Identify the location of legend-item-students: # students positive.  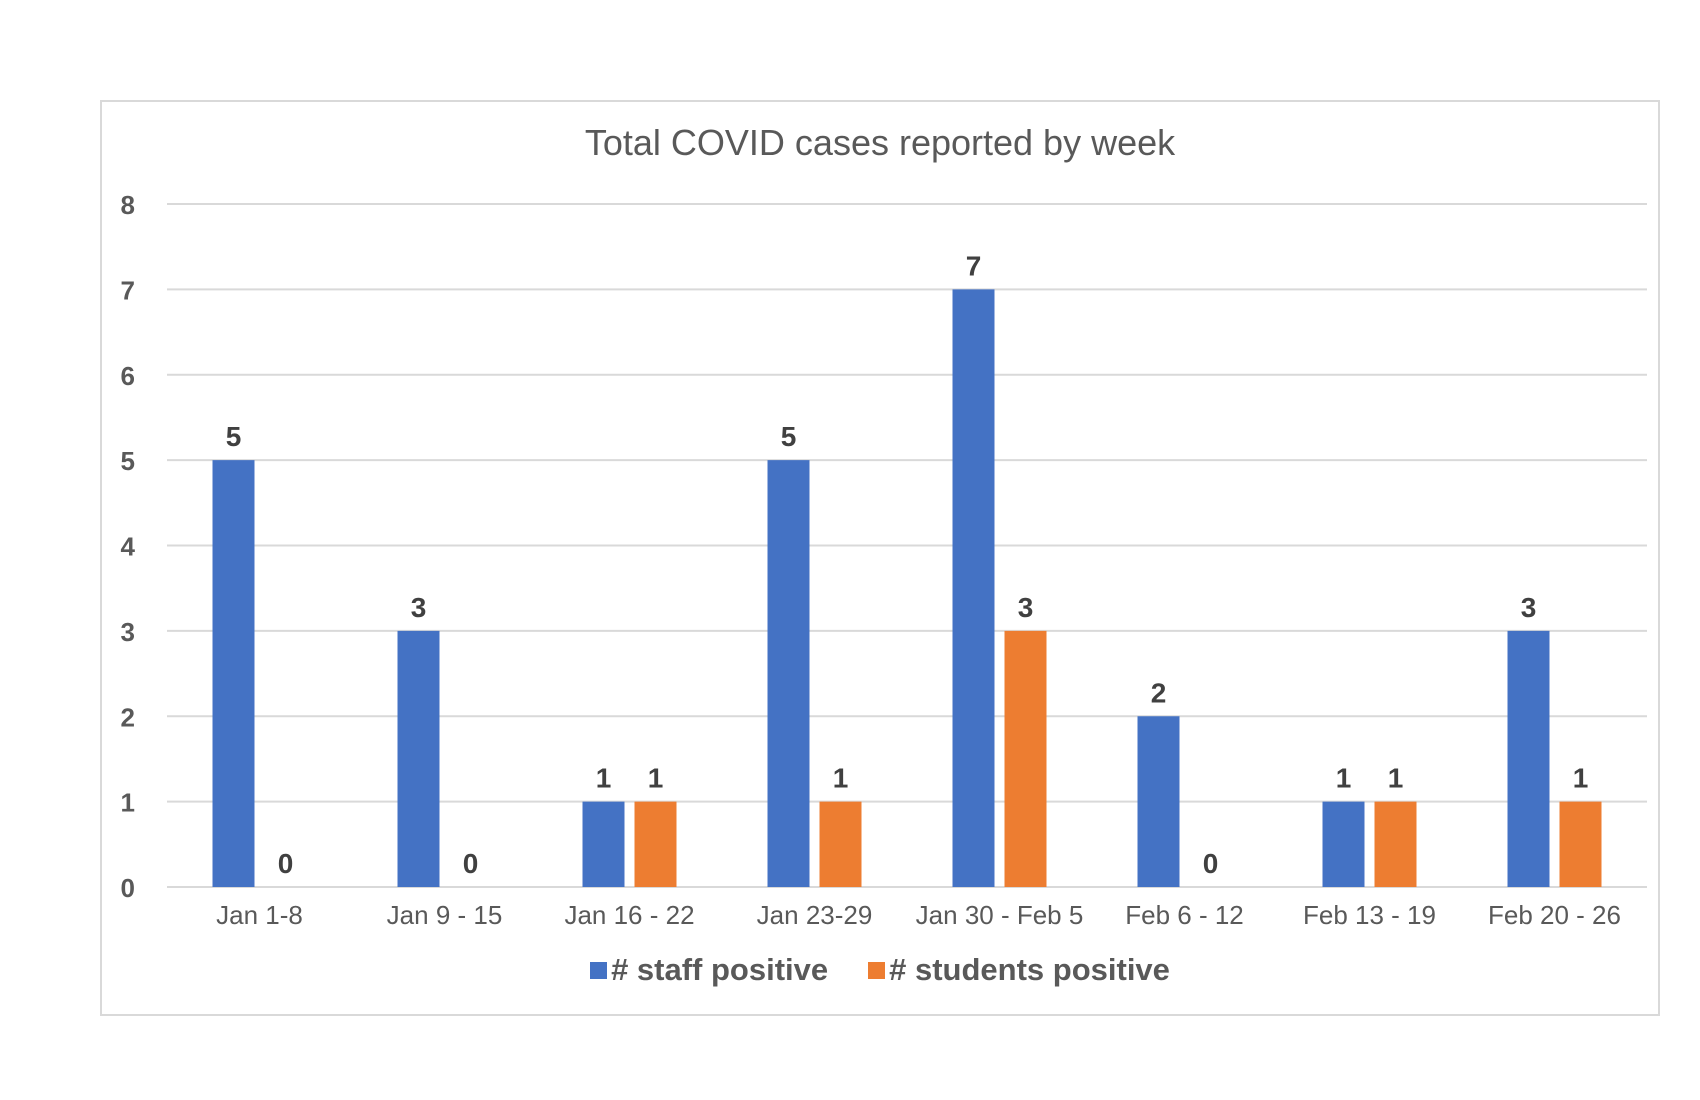
(1019, 970).